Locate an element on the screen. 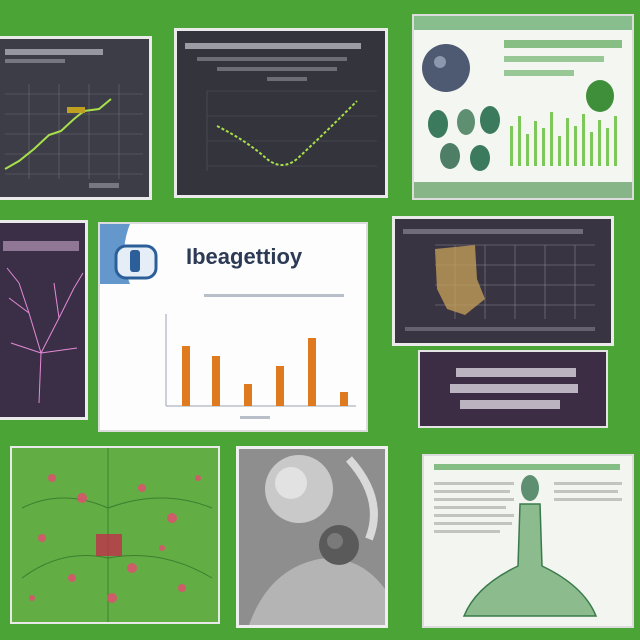  card-bottom-middle-micrograph is located at coordinates (312, 537).